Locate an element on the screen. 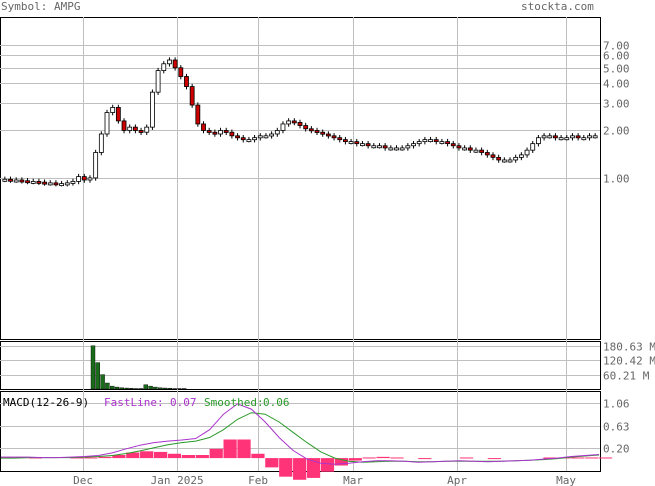 The width and height of the screenshot is (655, 486). x-tick-label-2: Feb is located at coordinates (258, 480).